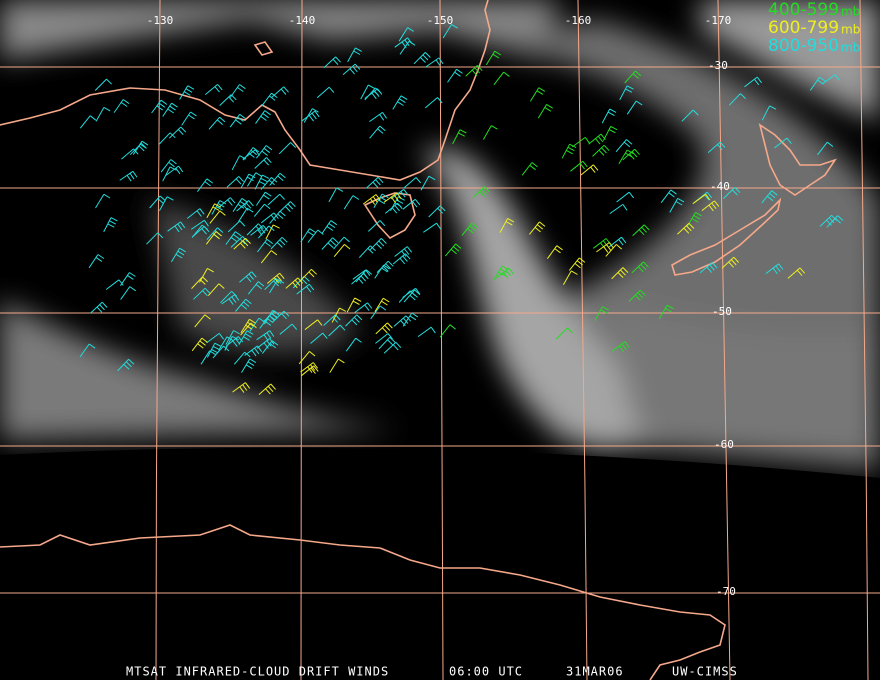 This screenshot has width=880, height=680. What do you see at coordinates (803, 28) in the screenshot?
I see `legend-range: 600-799` at bounding box center [803, 28].